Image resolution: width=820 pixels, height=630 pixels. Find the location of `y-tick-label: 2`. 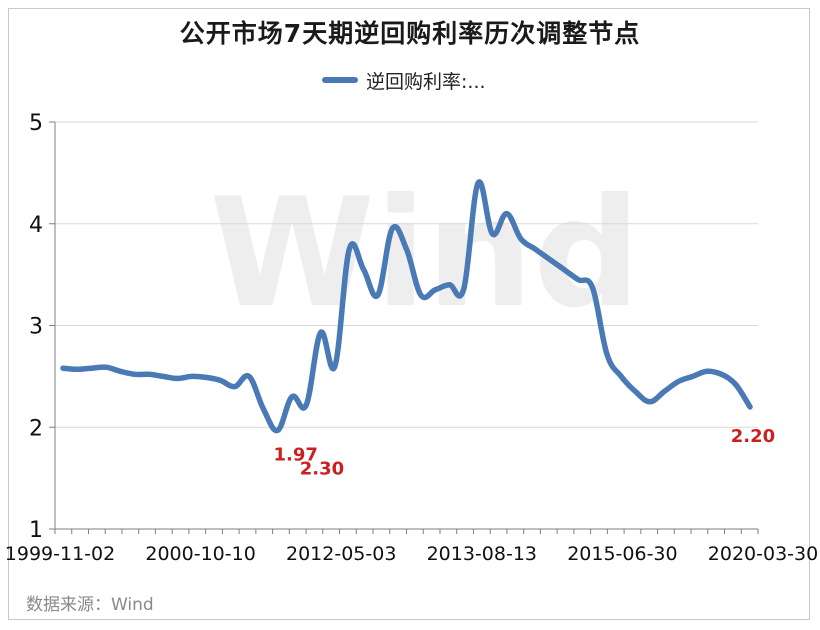

y-tick-label: 2 is located at coordinates (36, 428).